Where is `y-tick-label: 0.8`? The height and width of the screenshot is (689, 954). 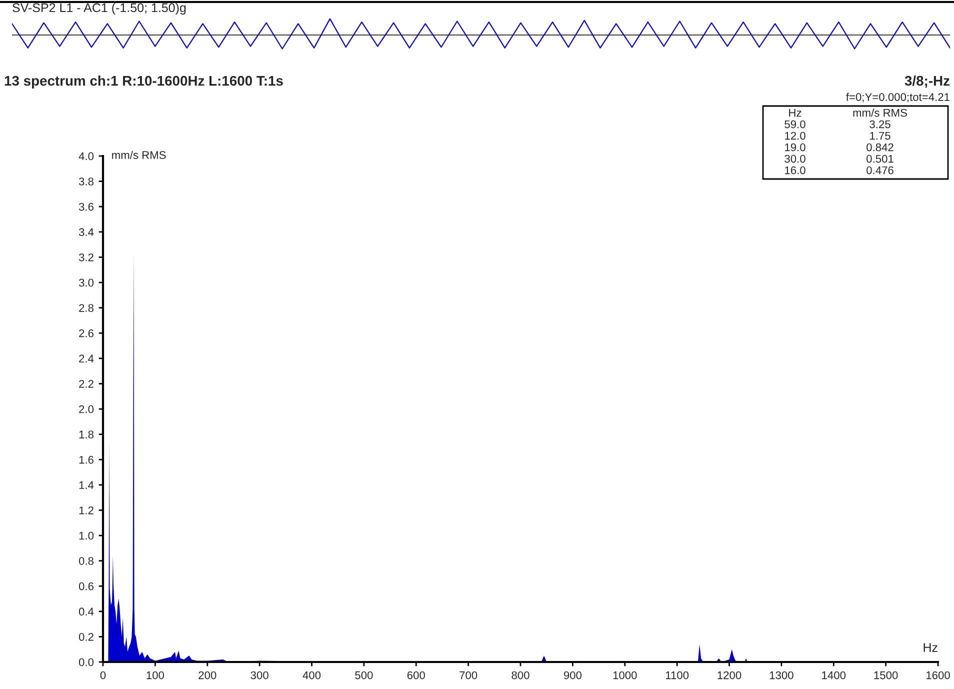 y-tick-label: 0.8 is located at coordinates (86, 561).